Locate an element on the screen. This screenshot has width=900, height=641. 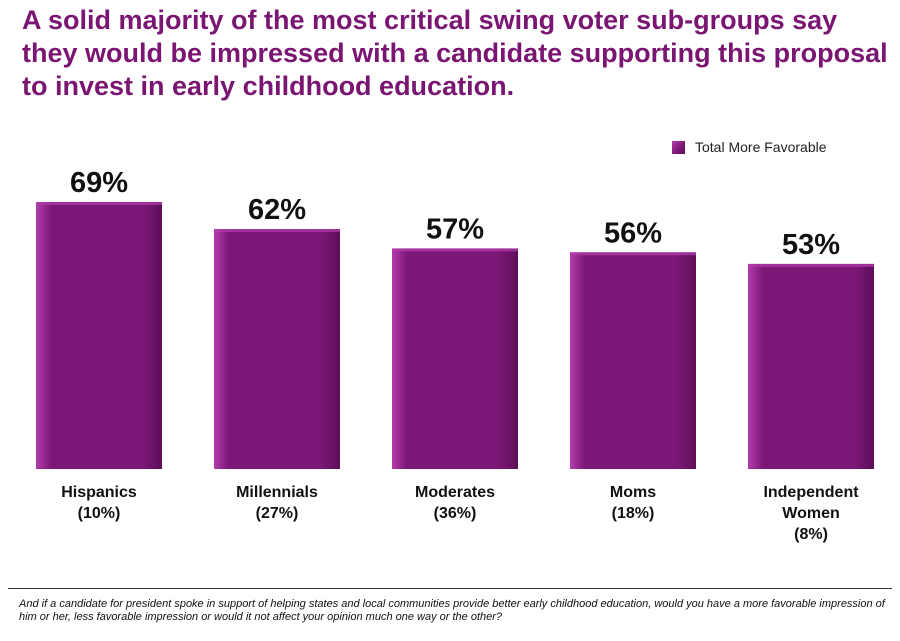
category-label: Moms is located at coordinates (633, 492).